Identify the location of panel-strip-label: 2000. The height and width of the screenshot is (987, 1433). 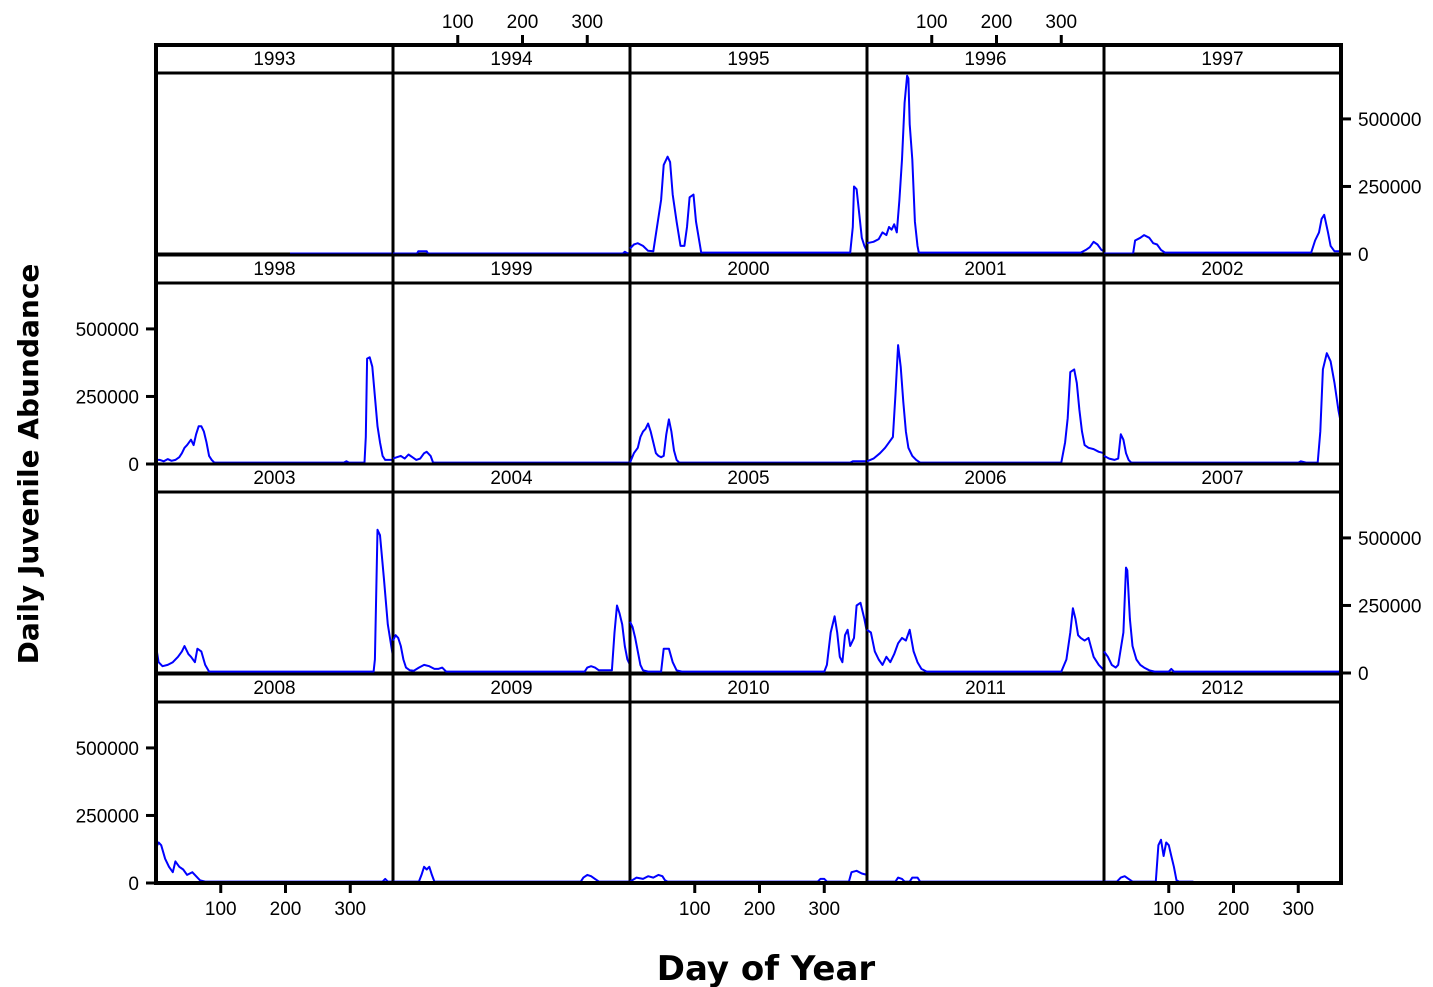
(748, 269).